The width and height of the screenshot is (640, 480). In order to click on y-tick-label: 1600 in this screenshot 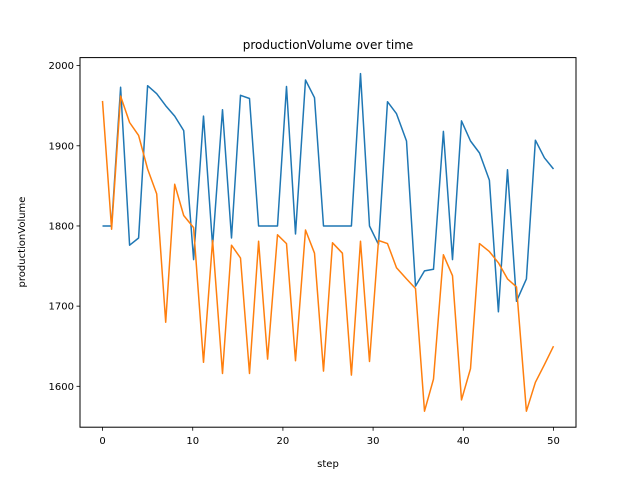, I will do `click(61, 387)`.